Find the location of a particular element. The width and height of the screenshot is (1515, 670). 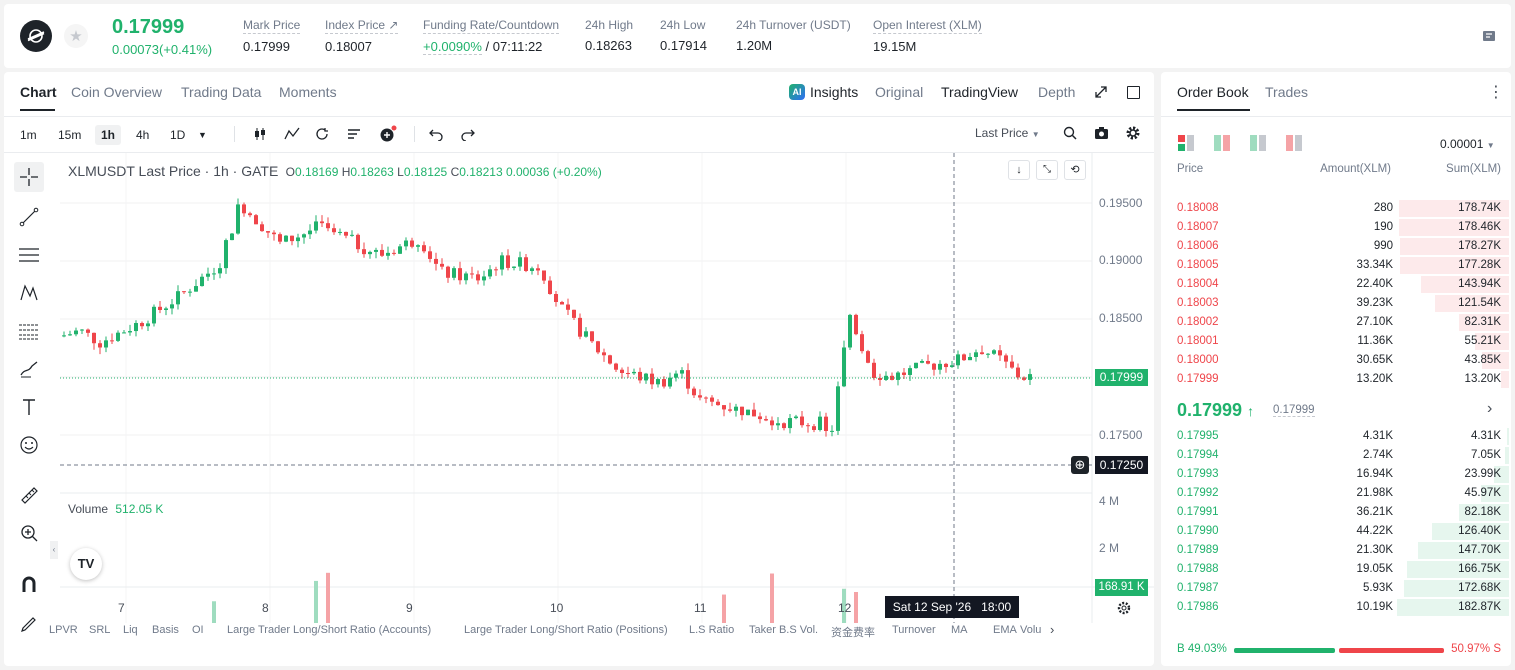

bid-row: 0.17991 36.21K 82.18K is located at coordinates (1343, 512).